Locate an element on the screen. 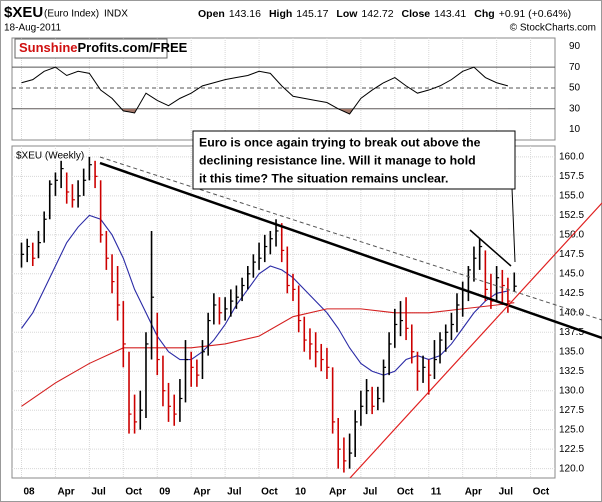 This screenshot has height=502, width=602. annotation-box is located at coordinates (354, 160).